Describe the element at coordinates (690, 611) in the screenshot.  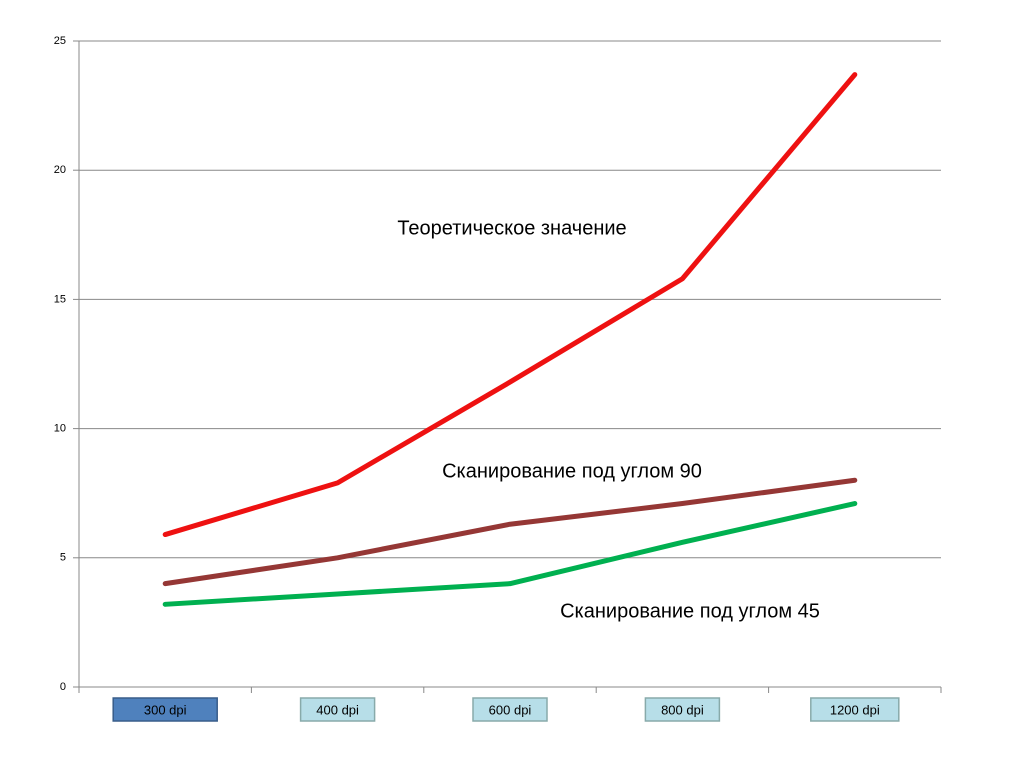
I see `series-label: Сканирование под углом 45` at that location.